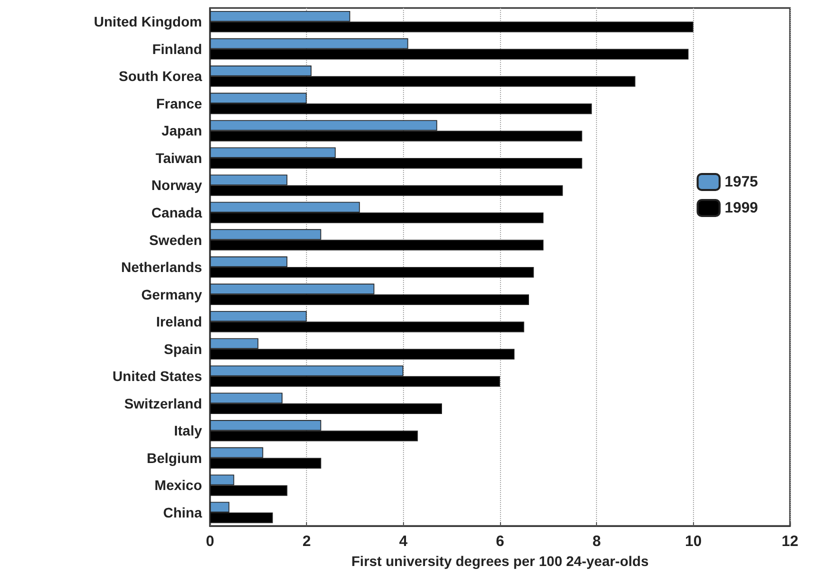 This screenshot has width=823, height=573. What do you see at coordinates (160, 76) in the screenshot?
I see `y-tick-label: South Korea` at bounding box center [160, 76].